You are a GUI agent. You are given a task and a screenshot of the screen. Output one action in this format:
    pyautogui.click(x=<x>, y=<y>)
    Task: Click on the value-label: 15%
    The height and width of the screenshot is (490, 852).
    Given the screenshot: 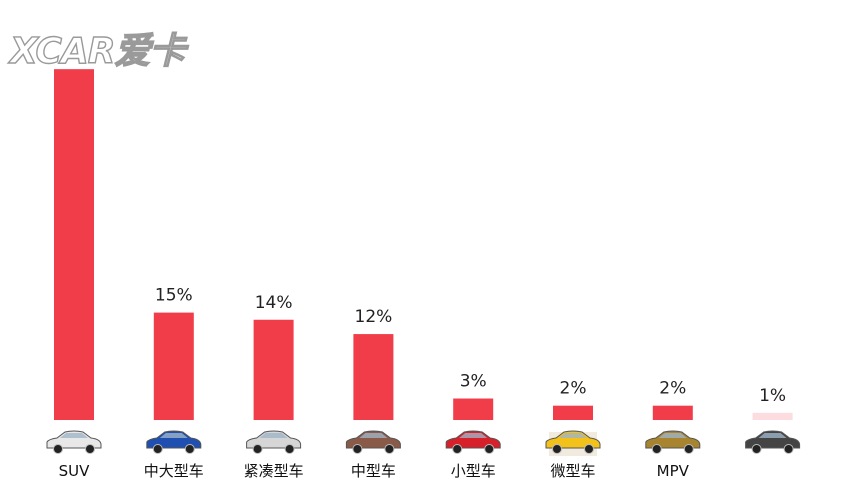 What is the action you would take?
    pyautogui.click(x=174, y=296)
    